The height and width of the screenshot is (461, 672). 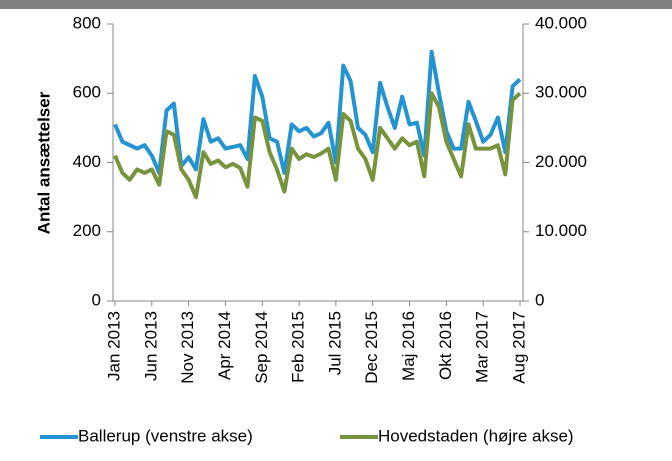 What do you see at coordinates (113, 346) in the screenshot?
I see `x-tick-label: Jan 2013` at bounding box center [113, 346].